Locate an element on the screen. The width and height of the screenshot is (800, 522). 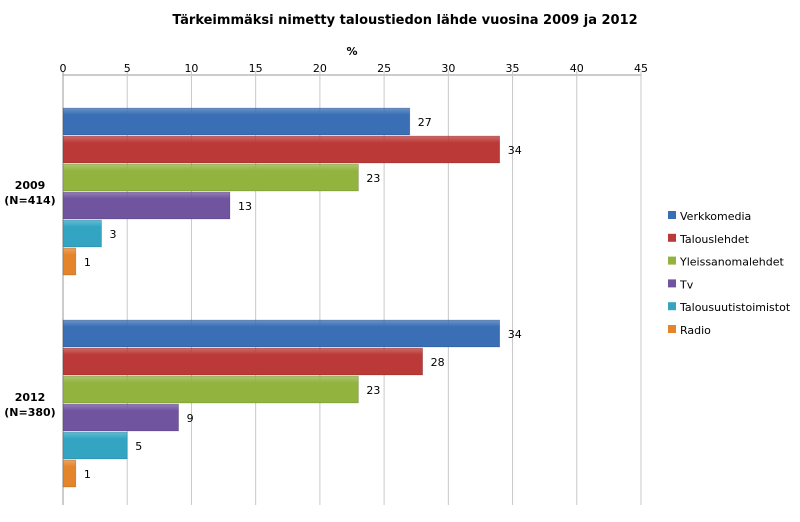
x-tick-label: 40 is located at coordinates (577, 68).